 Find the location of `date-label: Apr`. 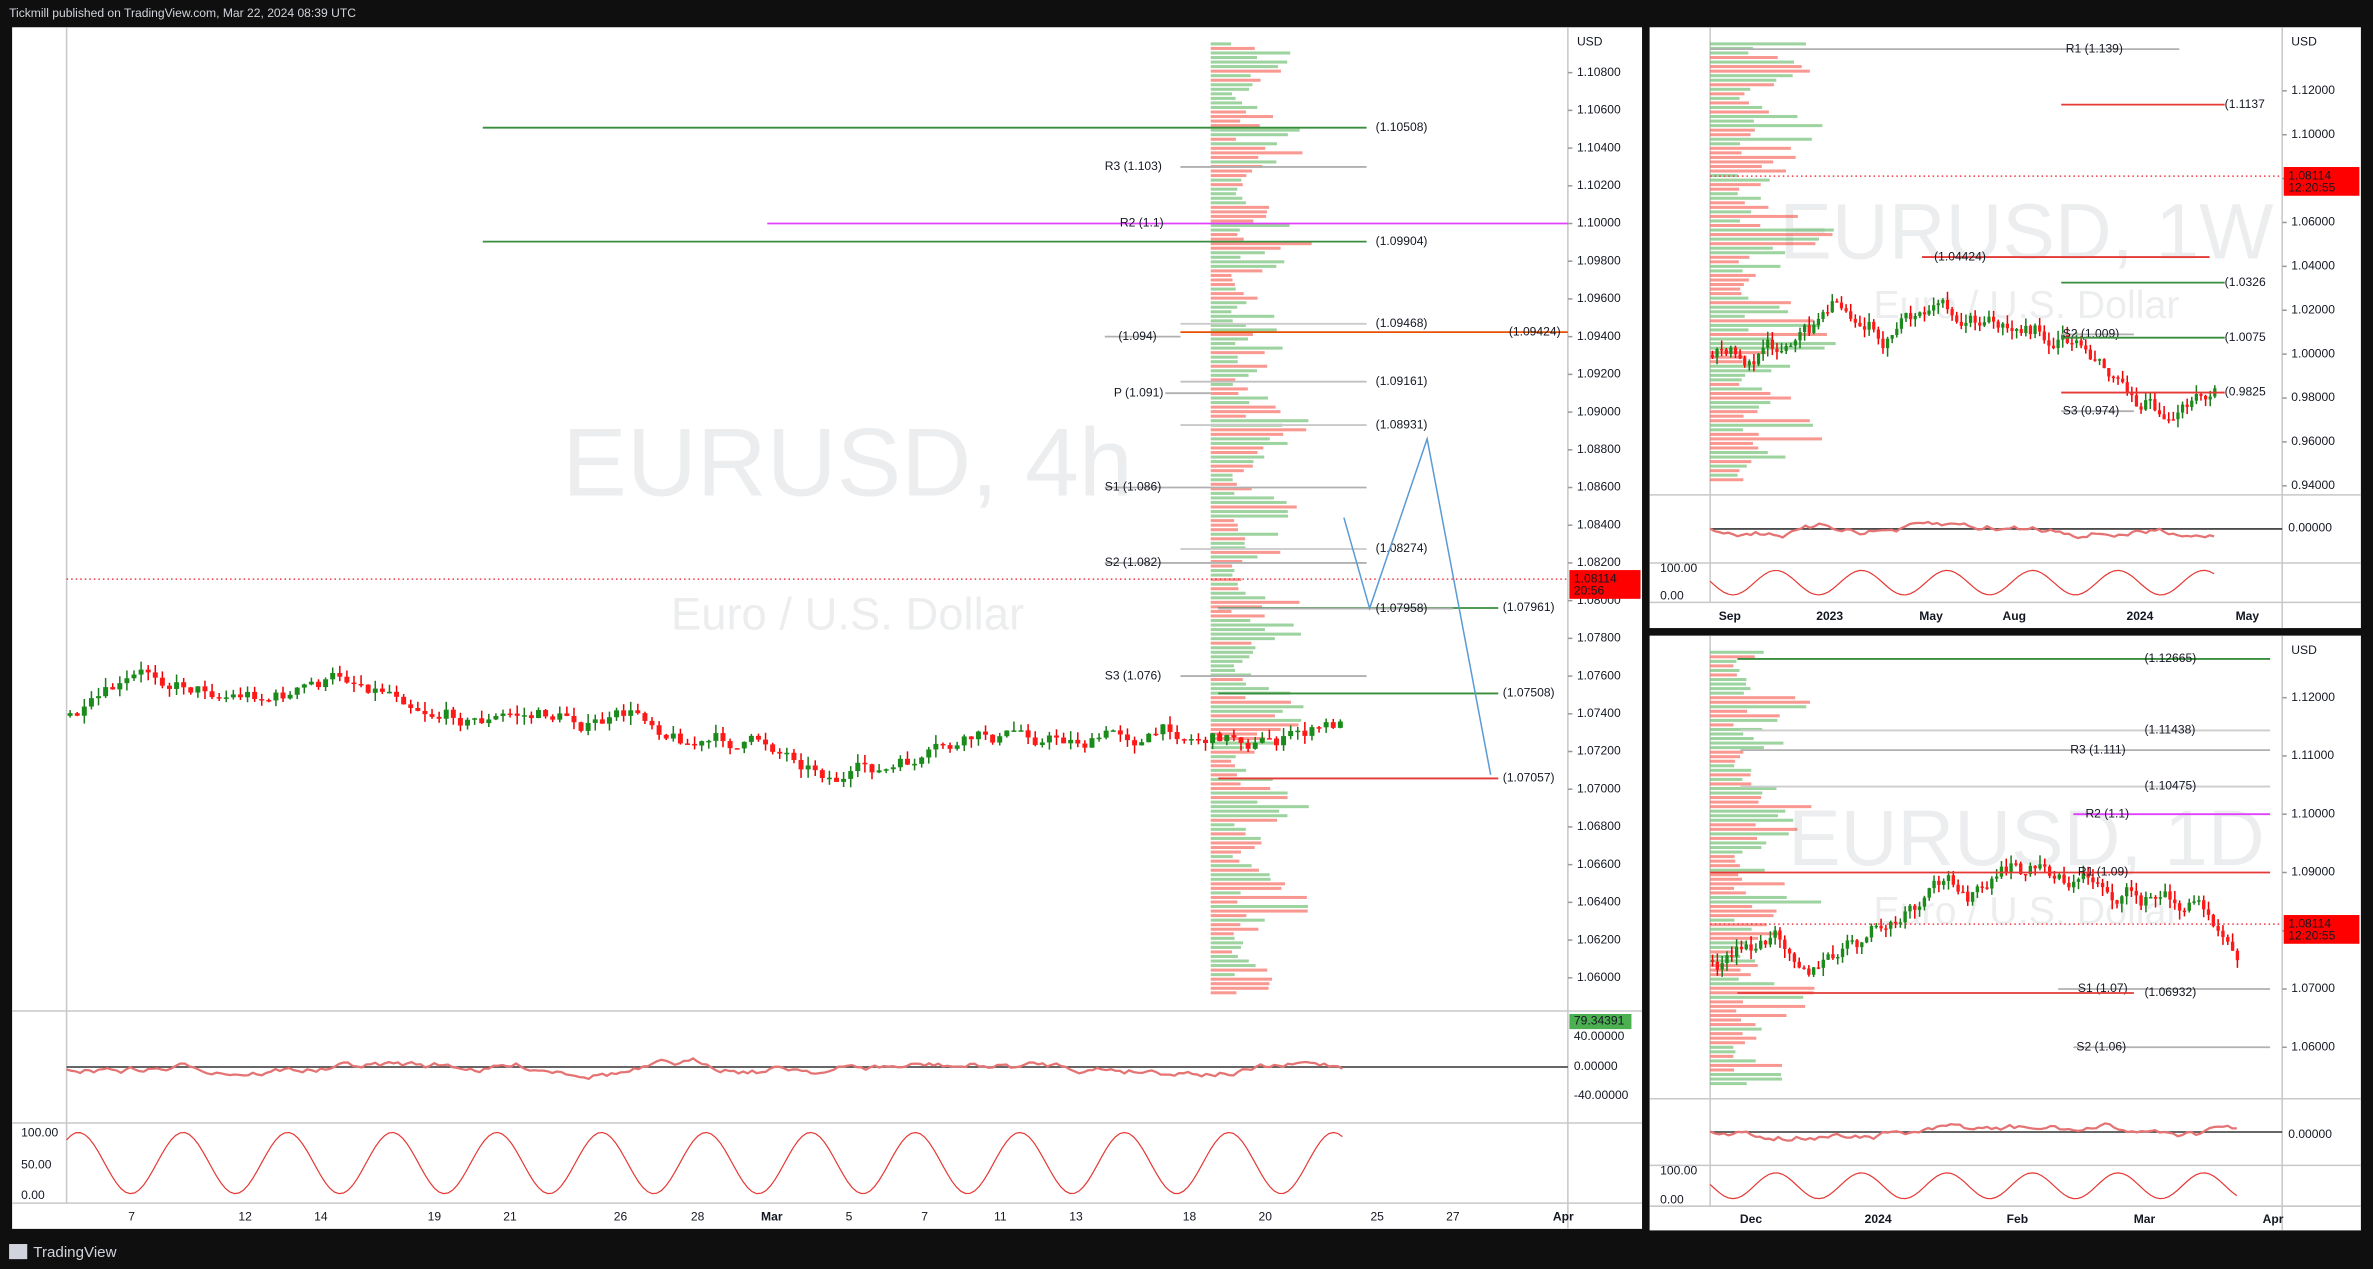

date-label: Apr is located at coordinates (2273, 1219).